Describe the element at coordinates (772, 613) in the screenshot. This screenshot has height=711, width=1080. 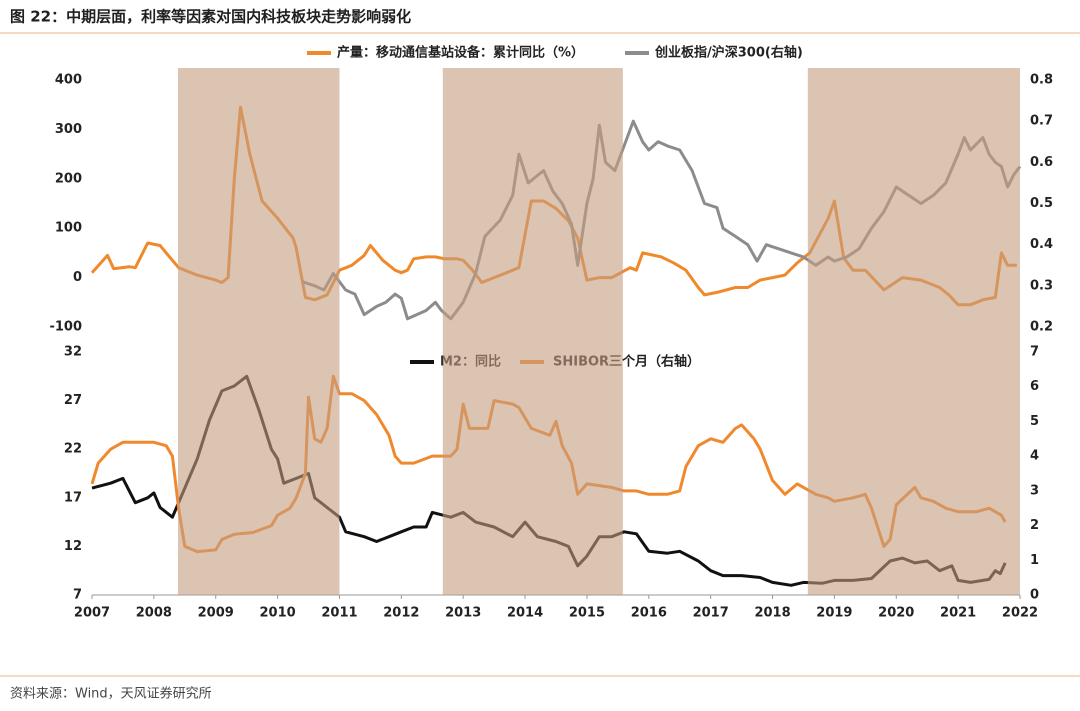
I see `x-tick-label: 2018` at that location.